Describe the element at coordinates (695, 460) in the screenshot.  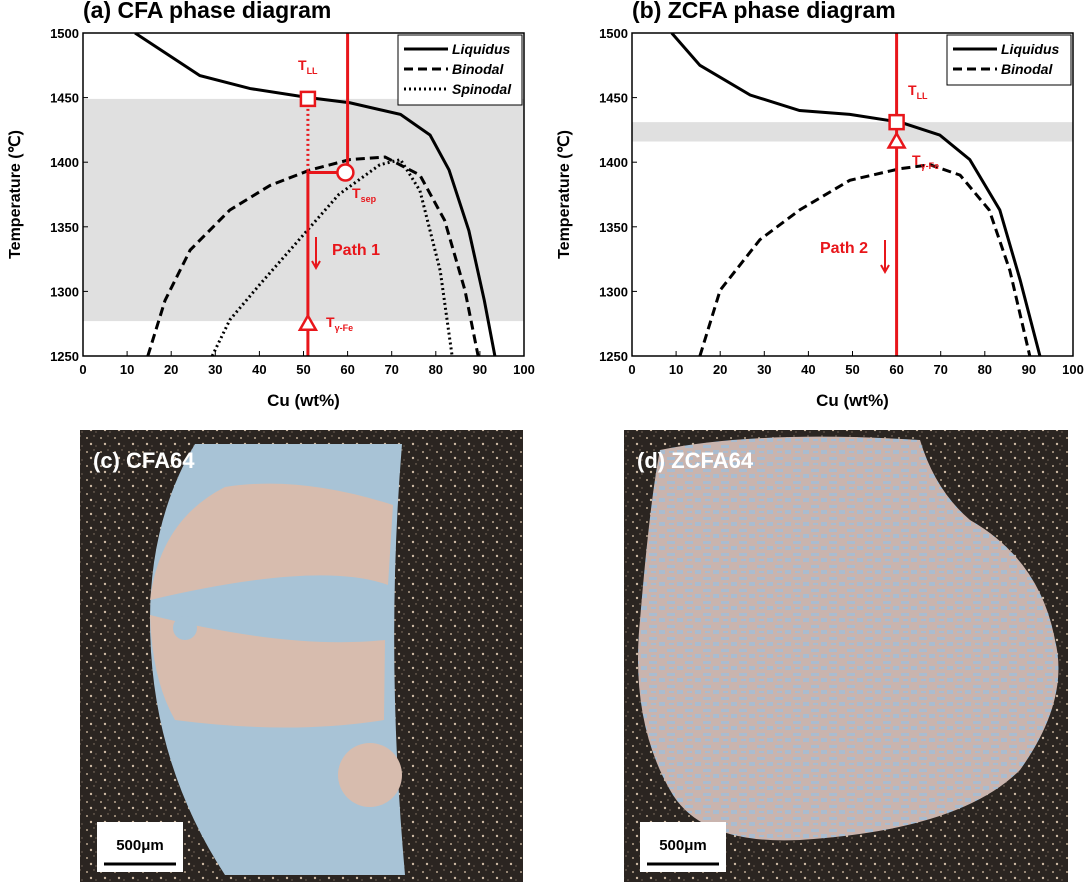
I see `panel-label: (d) ZCFA64` at that location.